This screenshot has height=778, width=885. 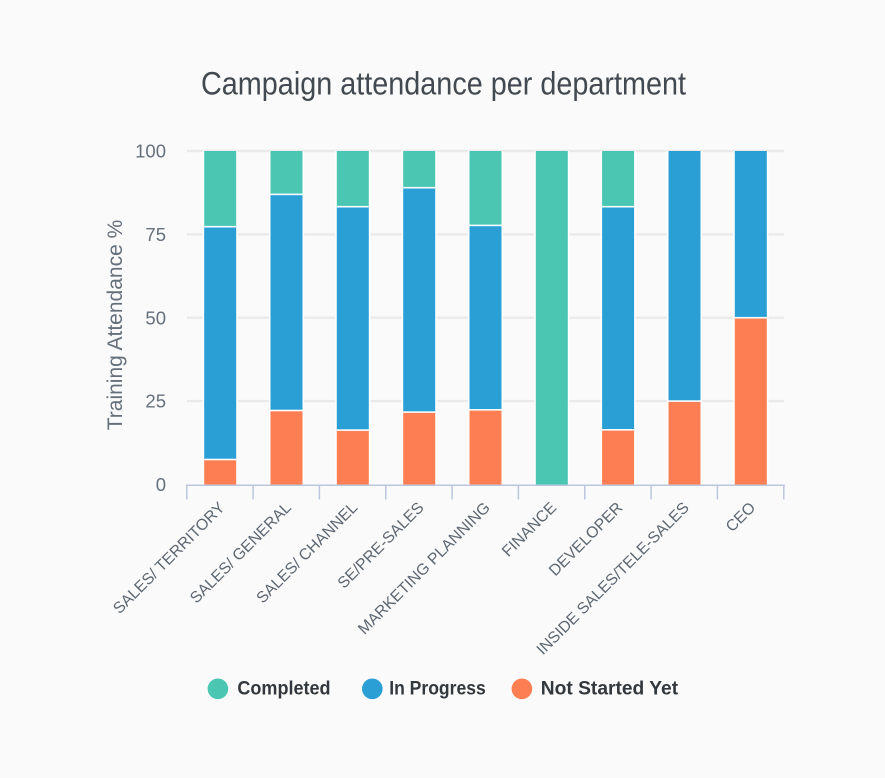 I want to click on svg-text: 0, so click(x=161, y=484).